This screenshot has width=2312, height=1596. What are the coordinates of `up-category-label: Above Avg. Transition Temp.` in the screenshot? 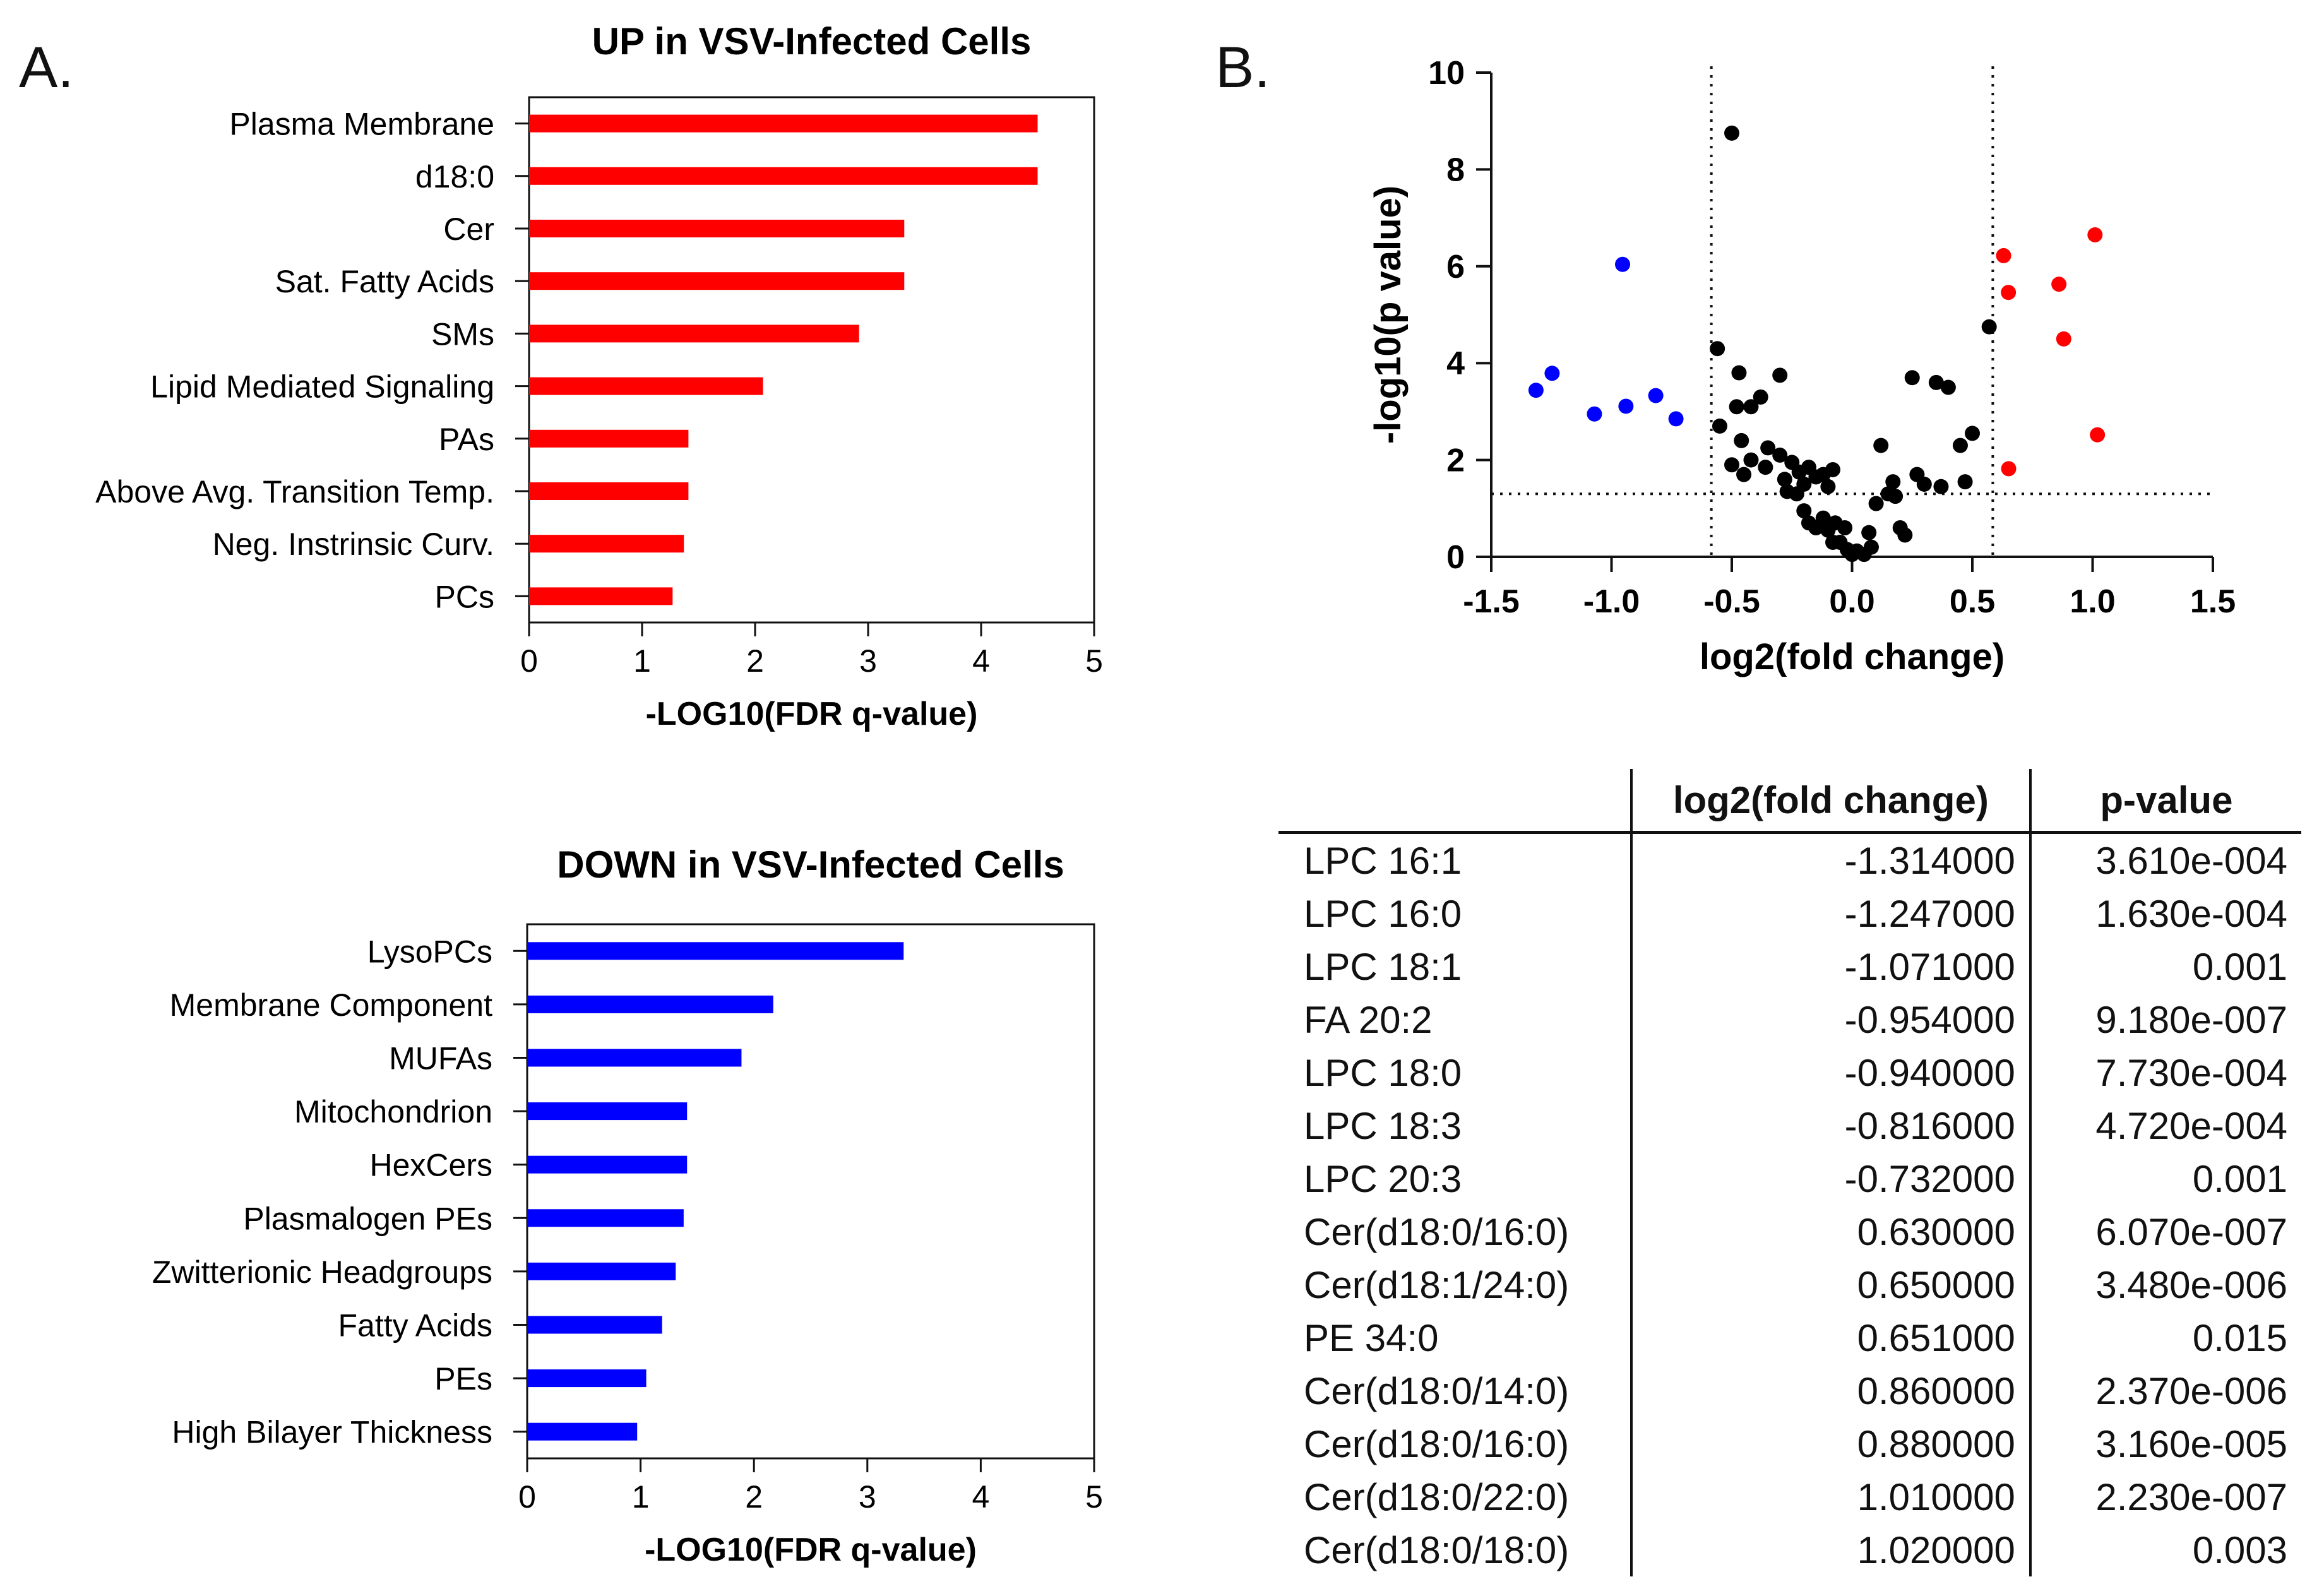 It's located at (294, 491).